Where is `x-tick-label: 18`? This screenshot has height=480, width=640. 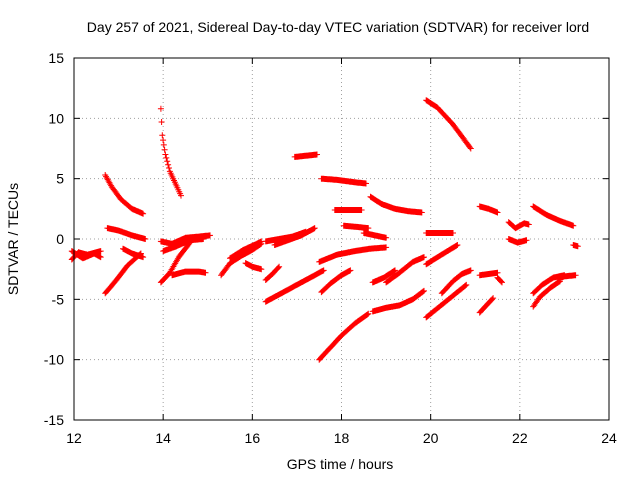
x-tick-label: 18 is located at coordinates (342, 438).